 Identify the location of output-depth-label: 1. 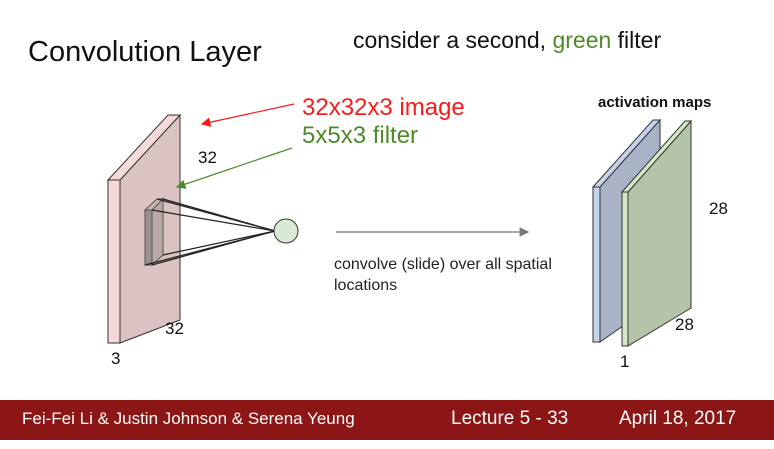
(625, 361).